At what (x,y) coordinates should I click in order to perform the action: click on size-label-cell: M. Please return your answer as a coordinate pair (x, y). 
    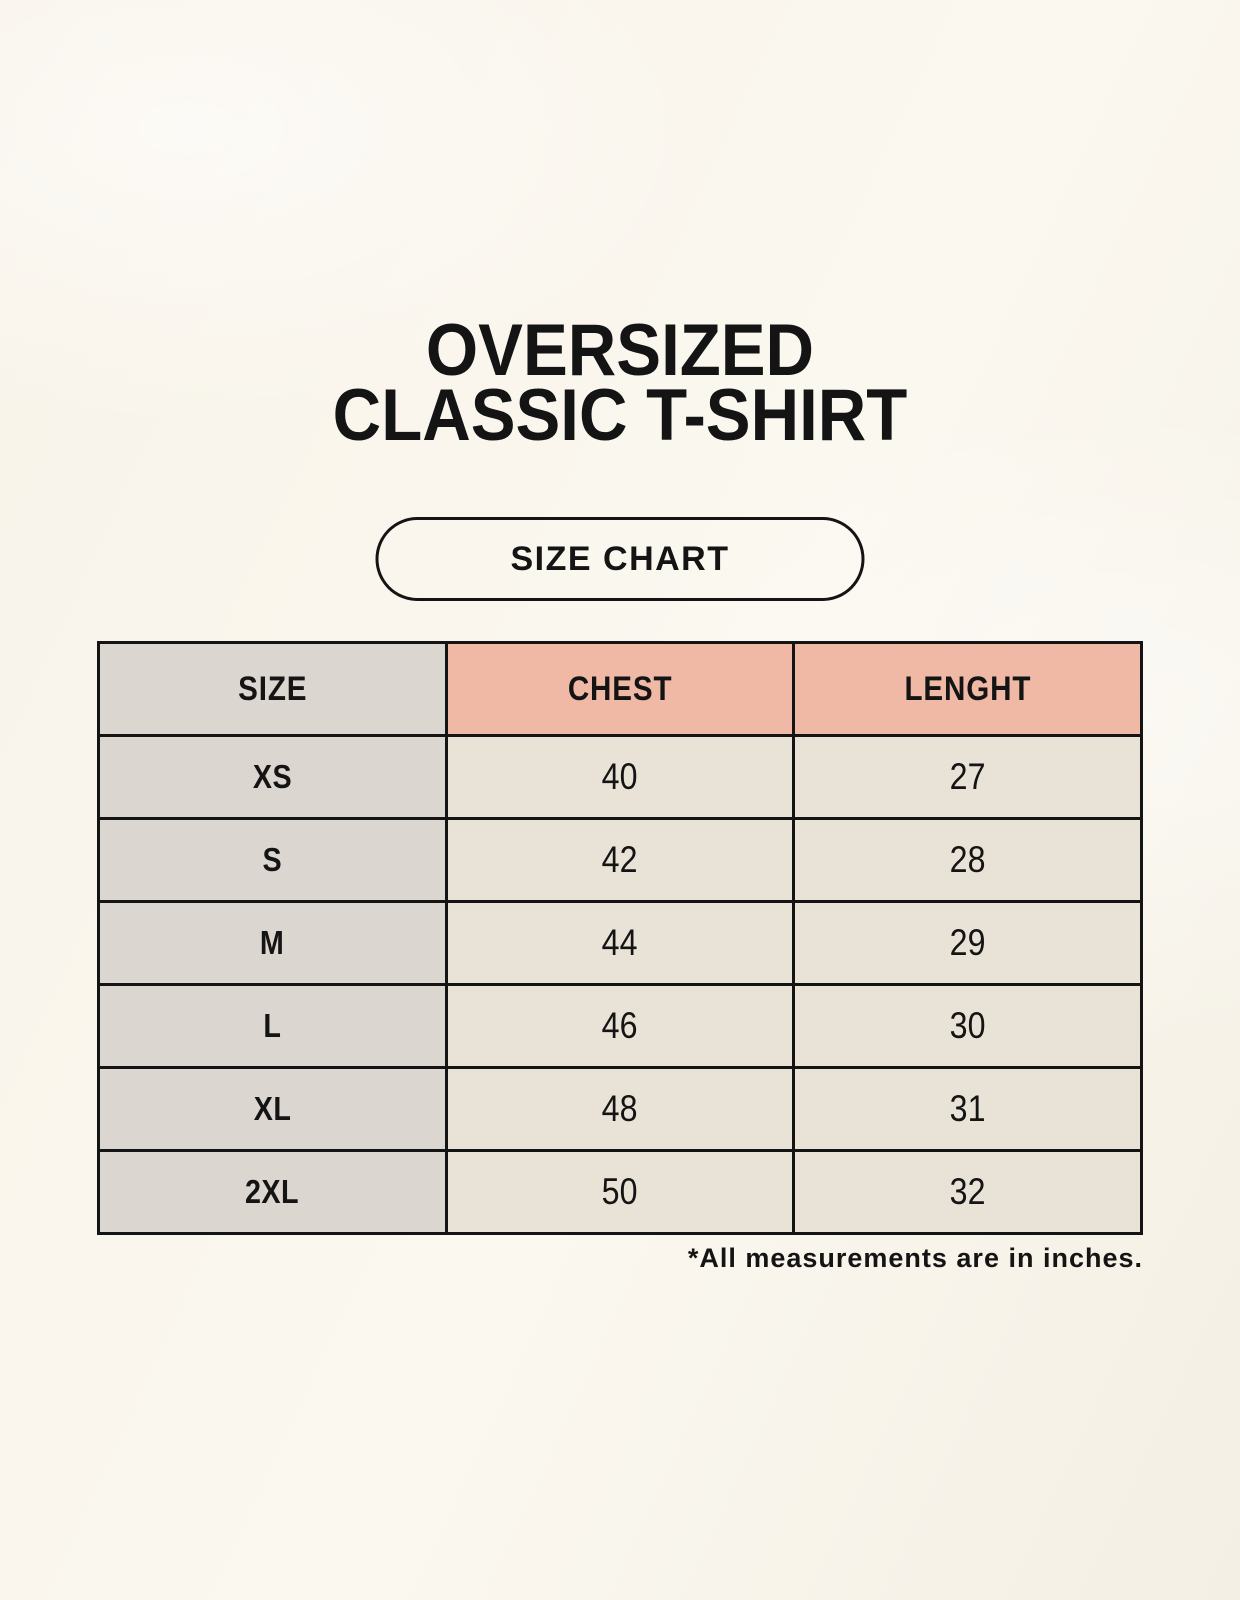
    Looking at the image, I should click on (272, 943).